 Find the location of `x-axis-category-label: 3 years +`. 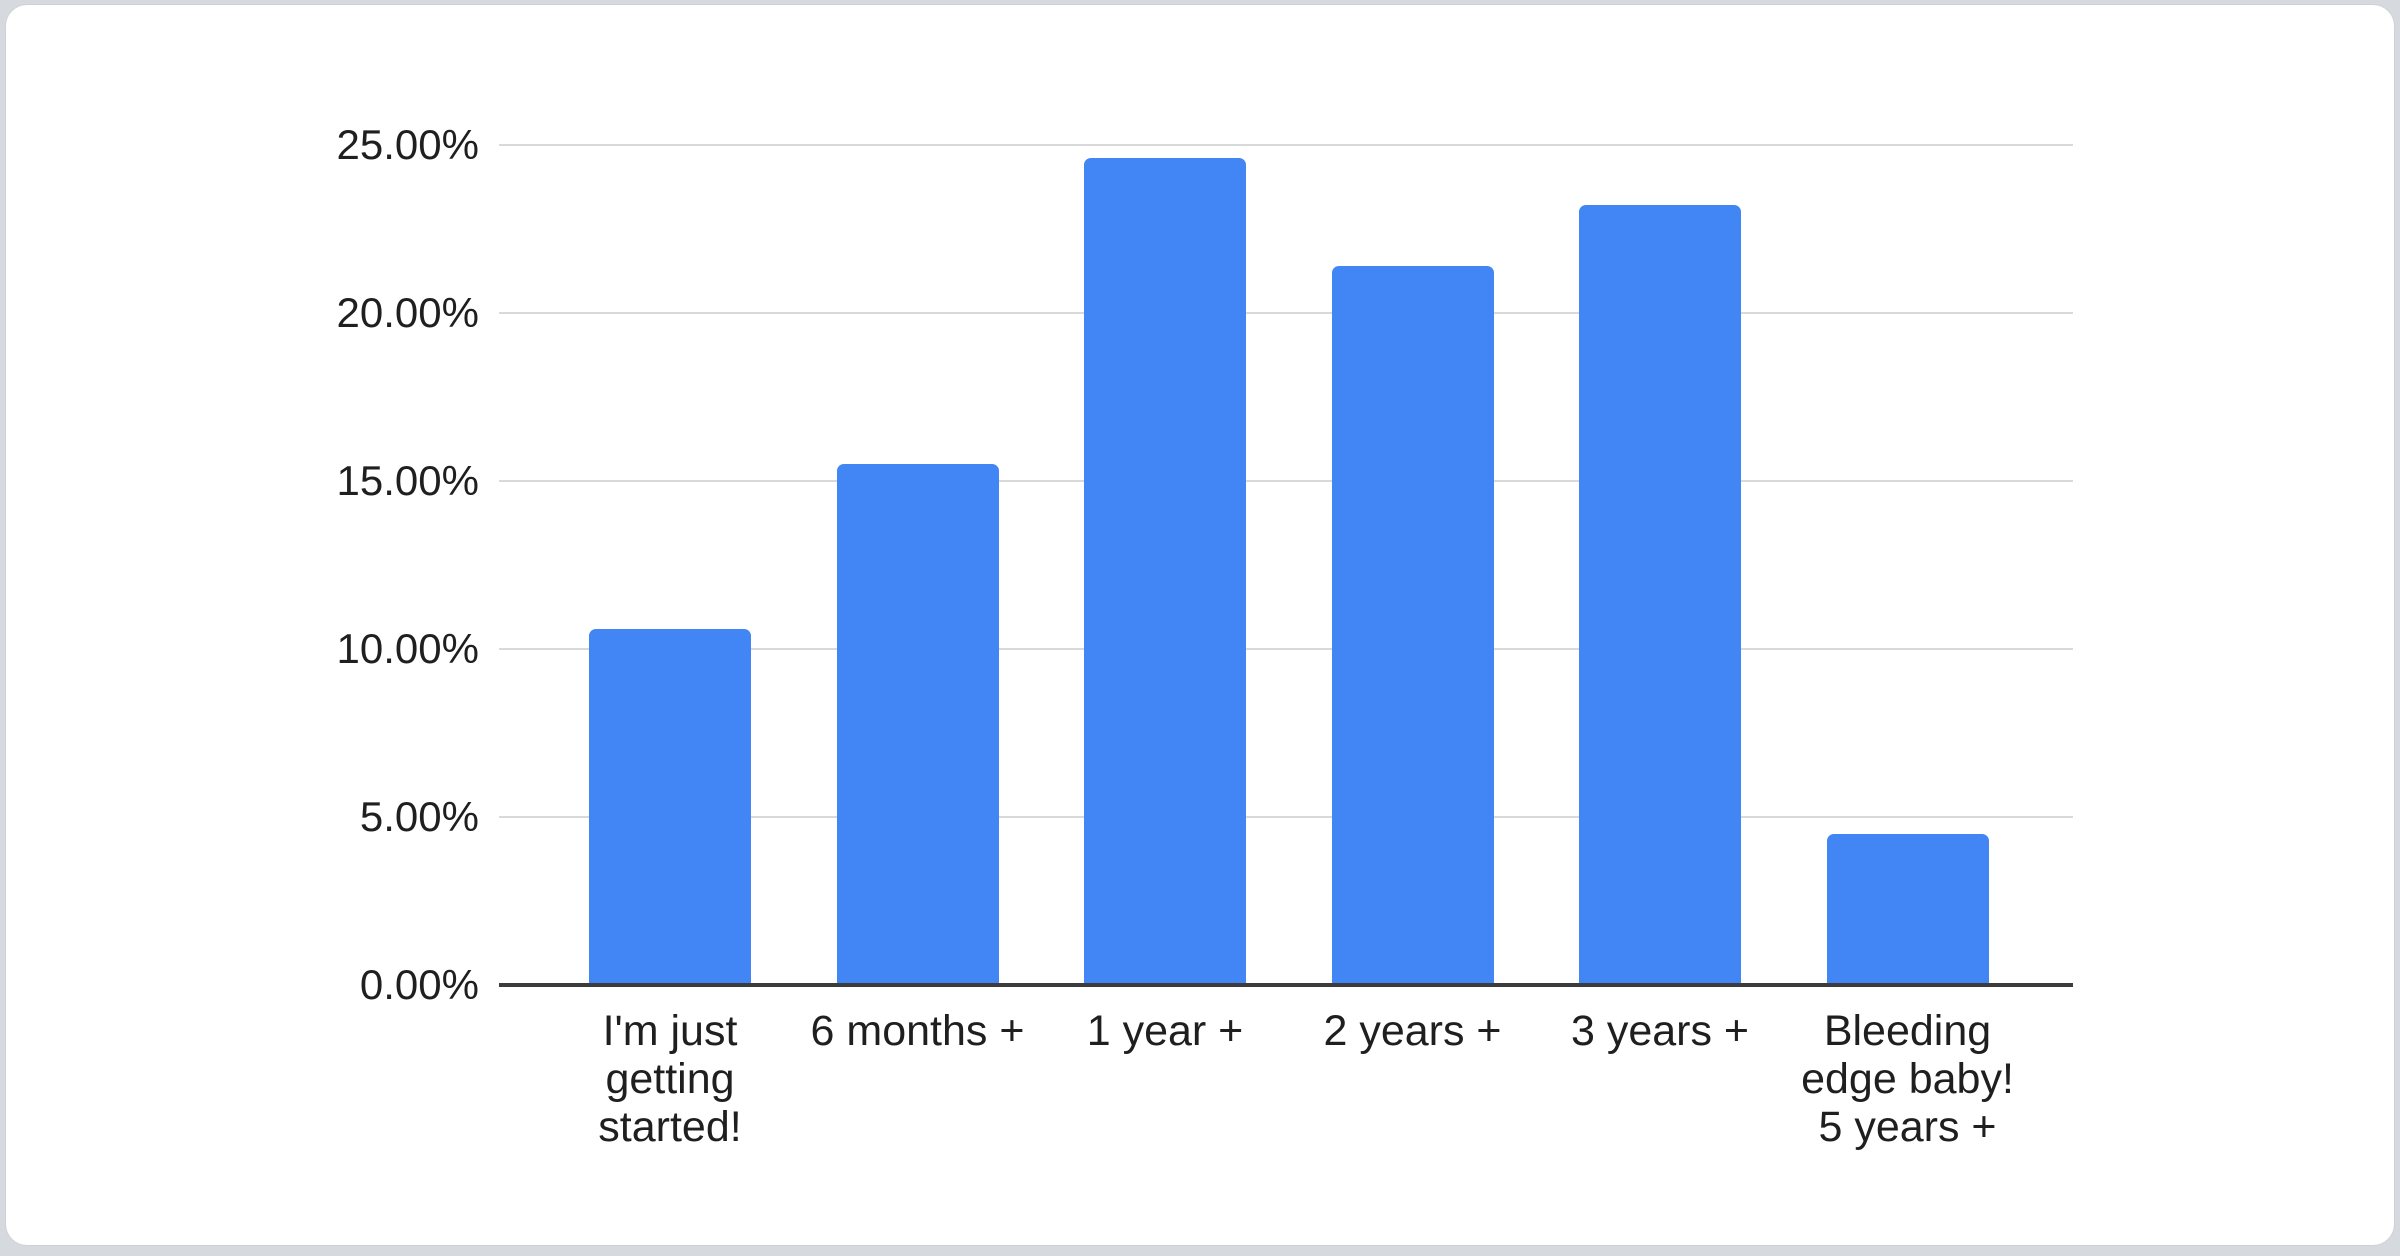

x-axis-category-label: 3 years + is located at coordinates (1660, 1031).